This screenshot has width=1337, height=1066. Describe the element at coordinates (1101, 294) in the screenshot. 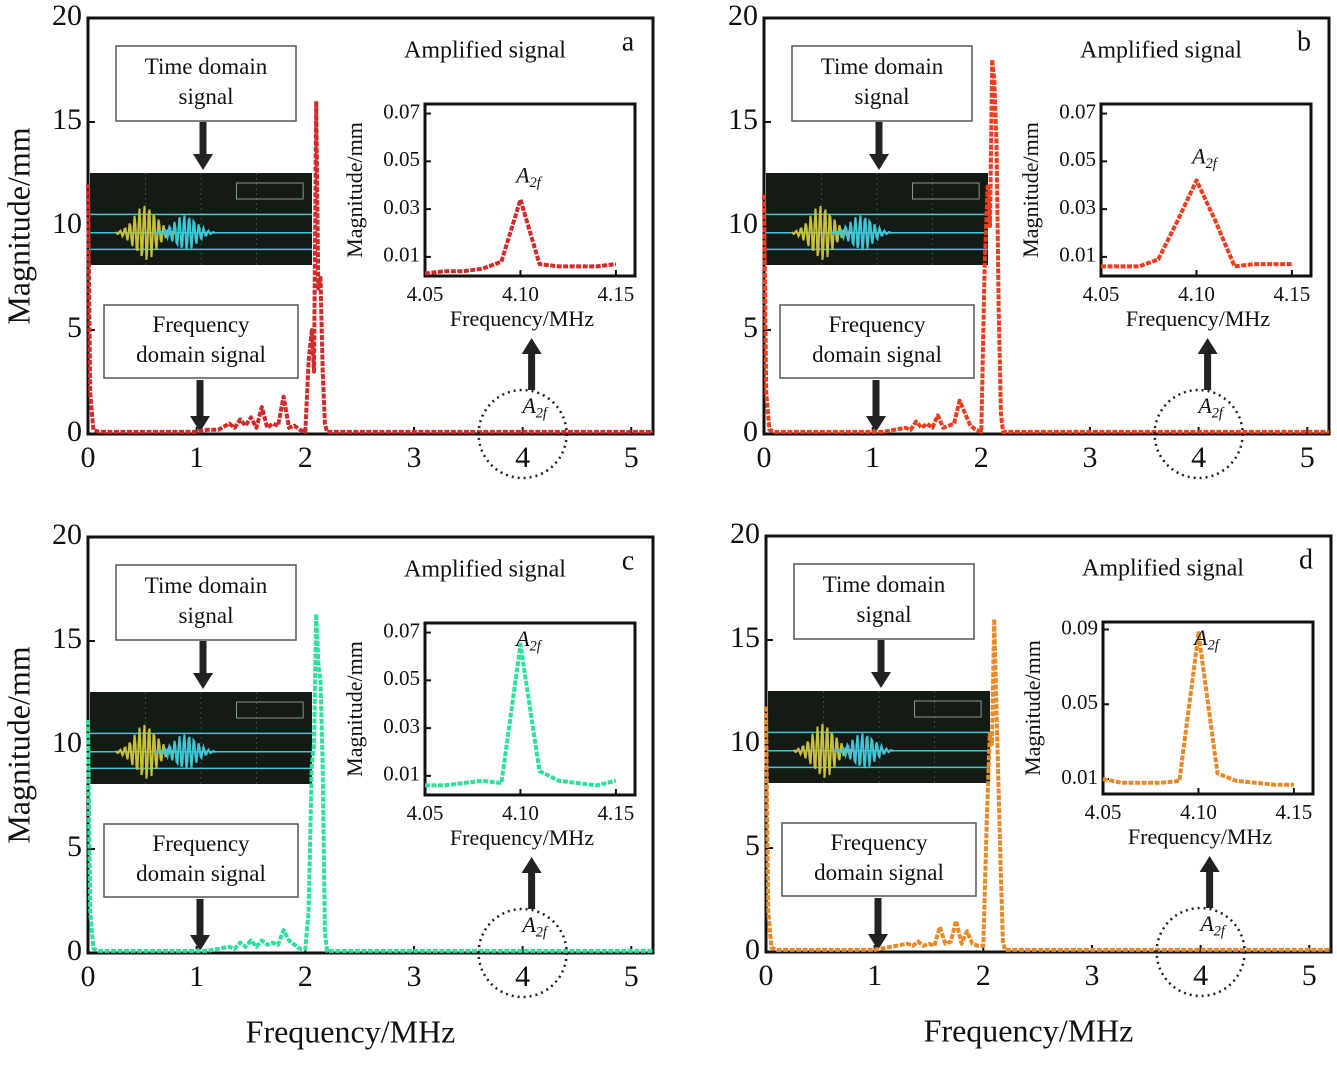

I see `inset-x-tick-label: 4.05` at that location.